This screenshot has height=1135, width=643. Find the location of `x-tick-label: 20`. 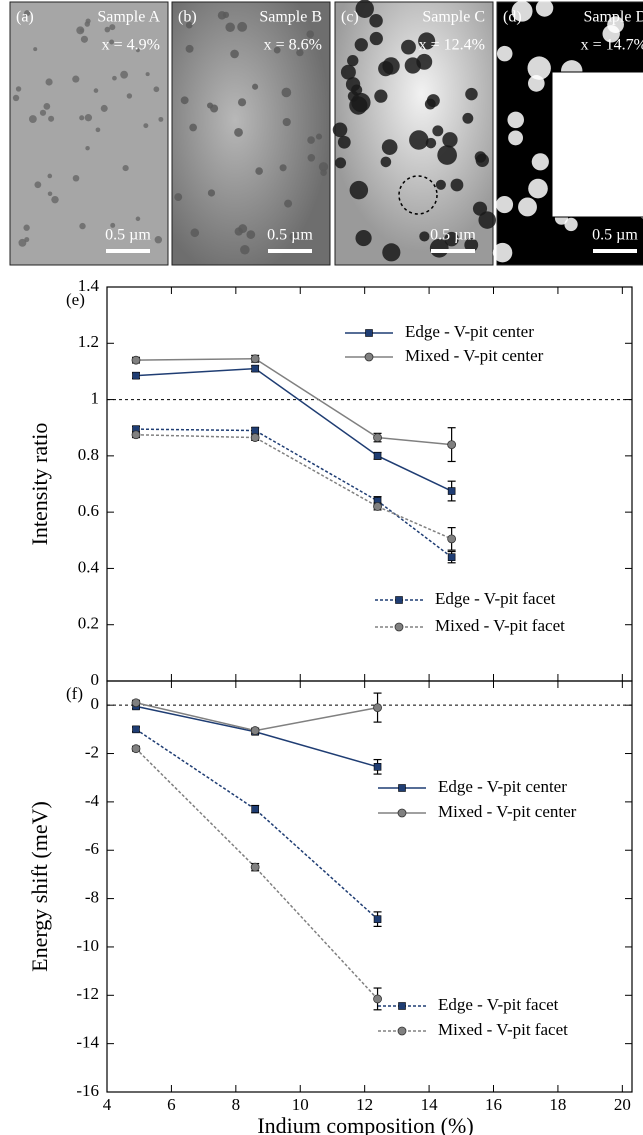

x-tick-label: 20 is located at coordinates (622, 1104).